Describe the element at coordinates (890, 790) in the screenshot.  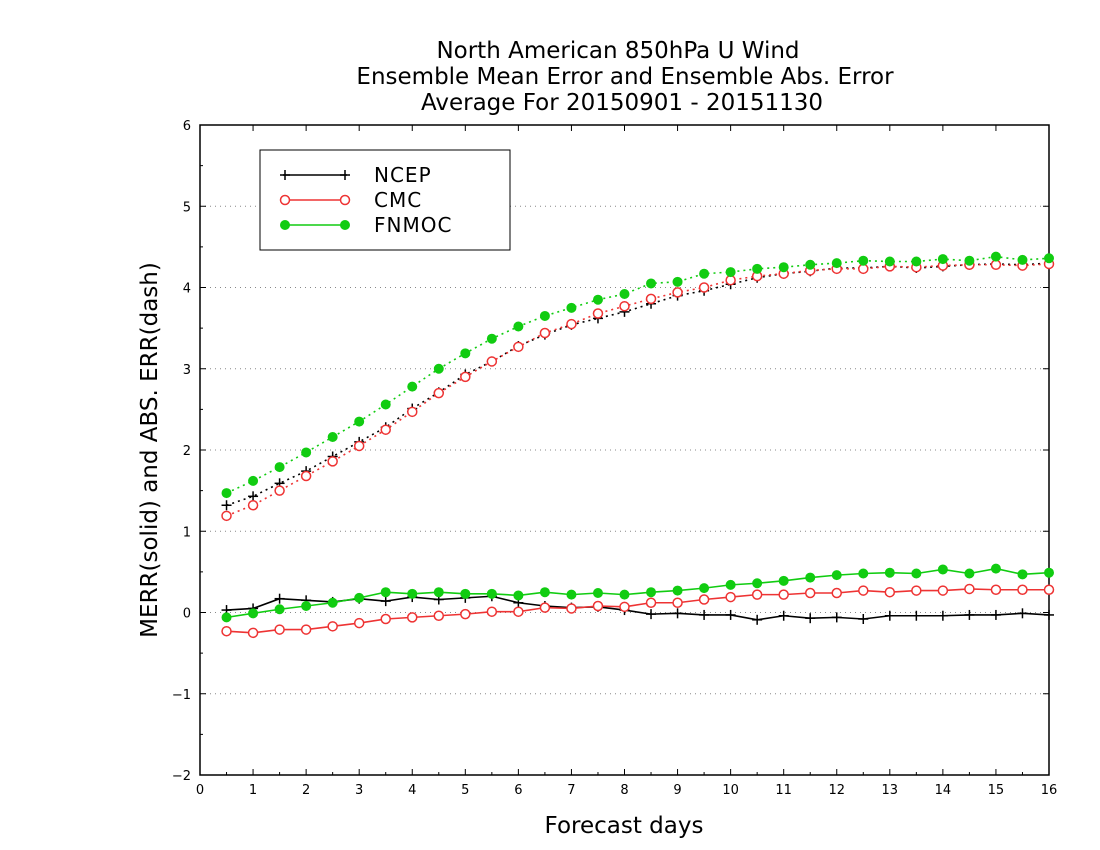
I see `x-tick-label: 13` at that location.